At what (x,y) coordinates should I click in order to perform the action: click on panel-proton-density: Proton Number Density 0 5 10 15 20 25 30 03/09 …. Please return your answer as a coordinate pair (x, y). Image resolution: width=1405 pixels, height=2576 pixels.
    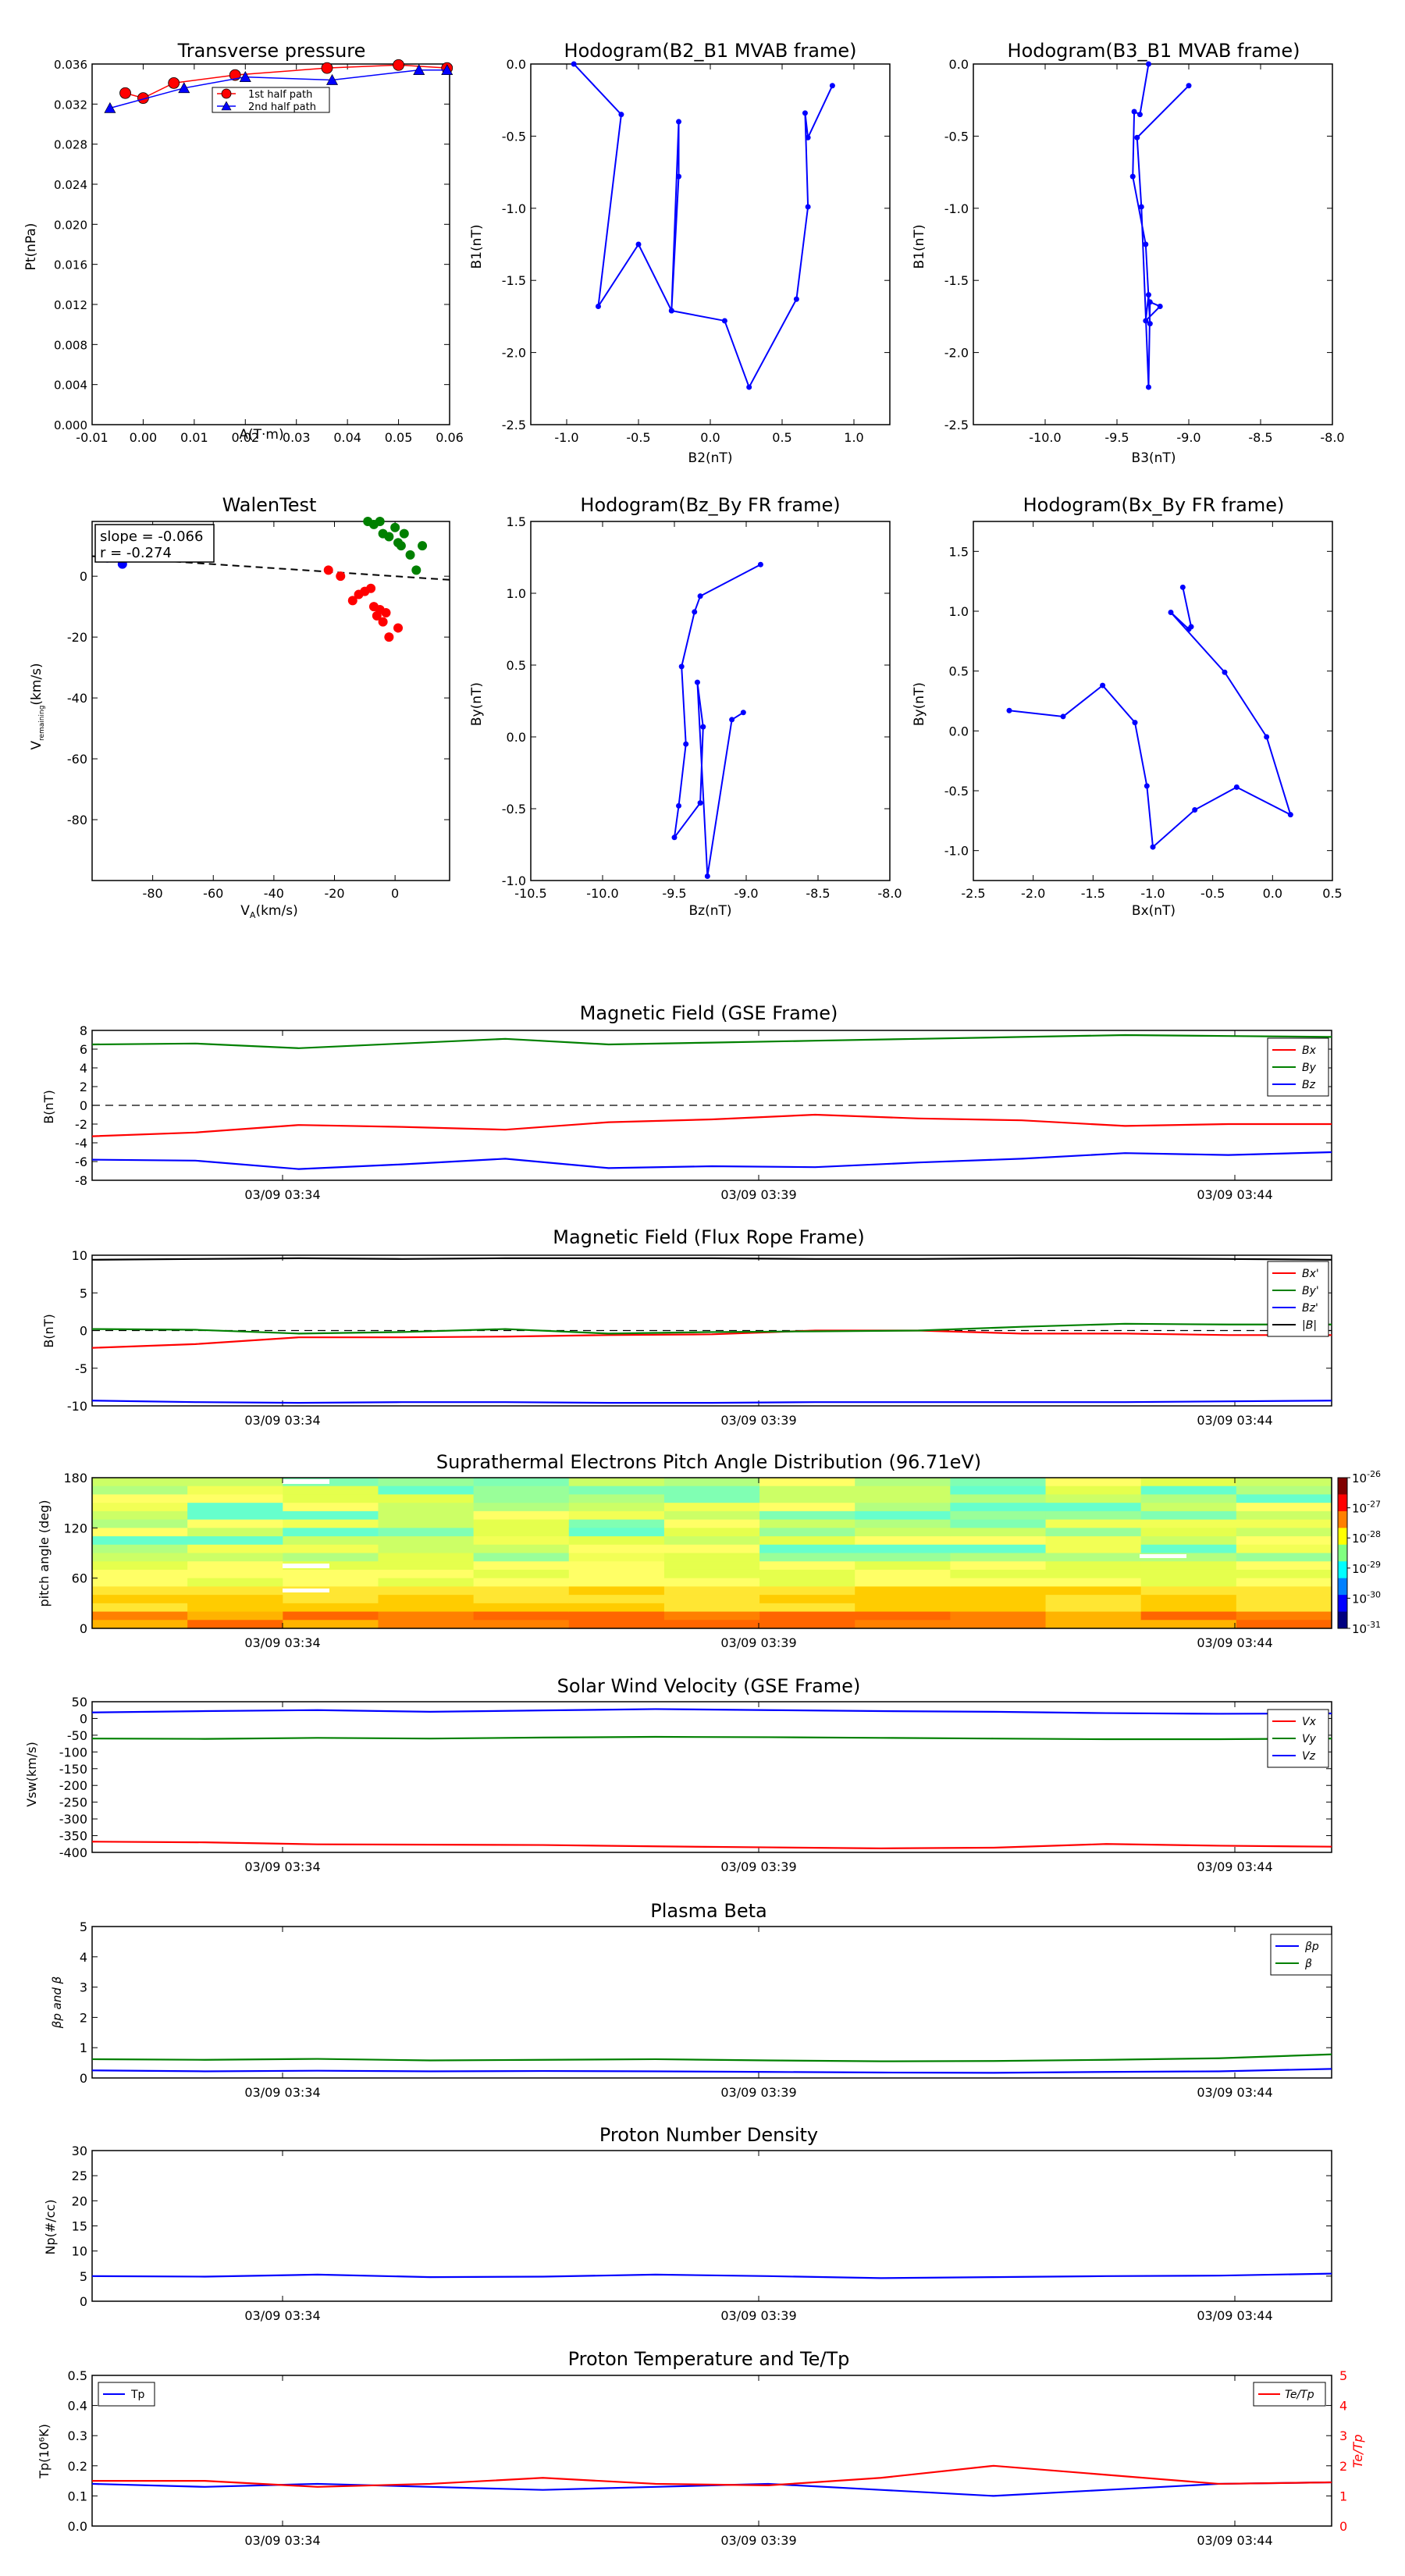
    Looking at the image, I should click on (687, 2223).